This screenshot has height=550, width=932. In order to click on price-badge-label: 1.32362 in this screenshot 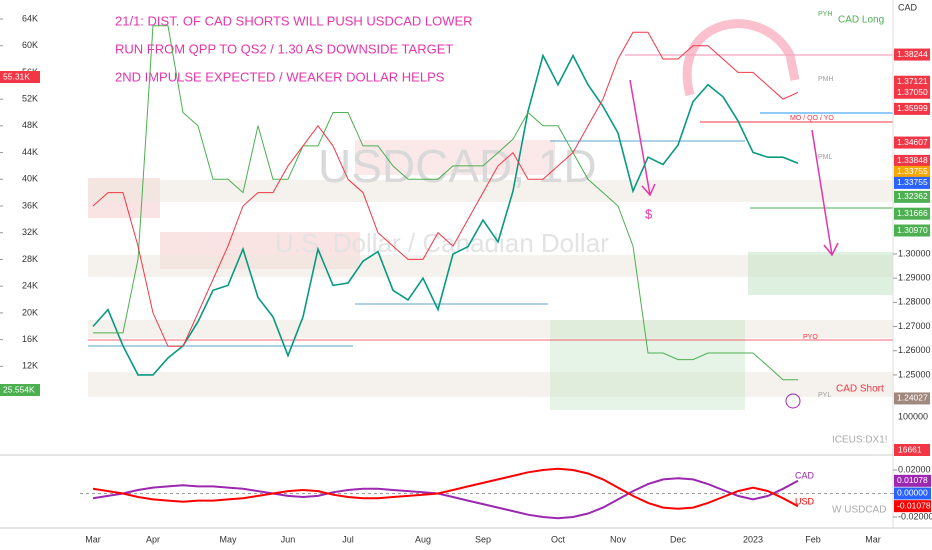, I will do `click(912, 196)`.